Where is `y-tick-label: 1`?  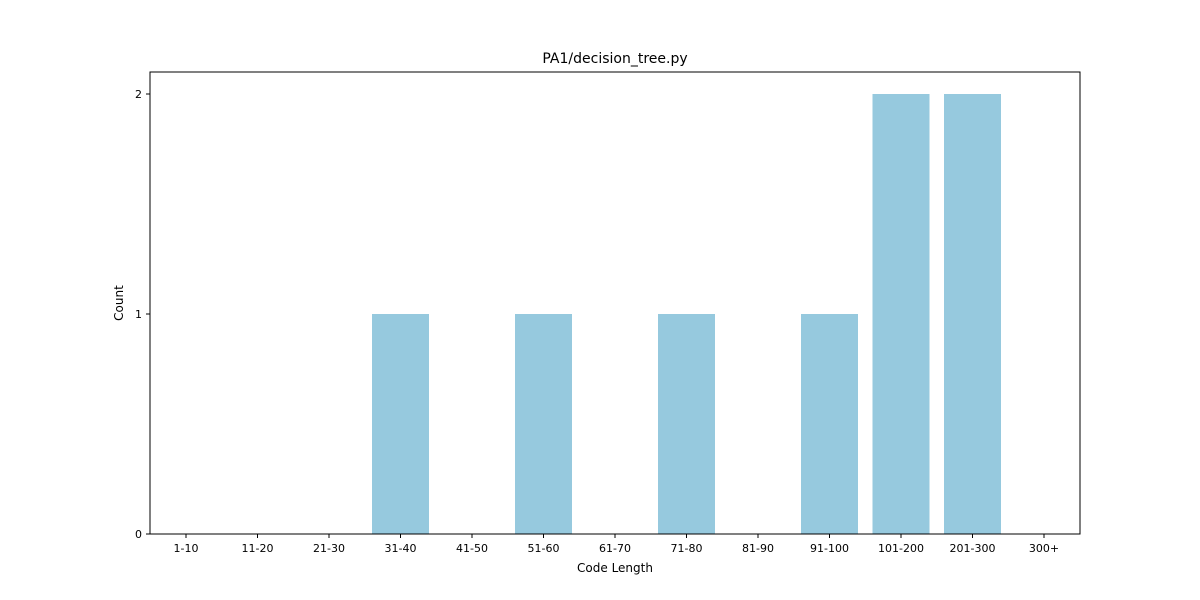 y-tick-label: 1 is located at coordinates (138, 314).